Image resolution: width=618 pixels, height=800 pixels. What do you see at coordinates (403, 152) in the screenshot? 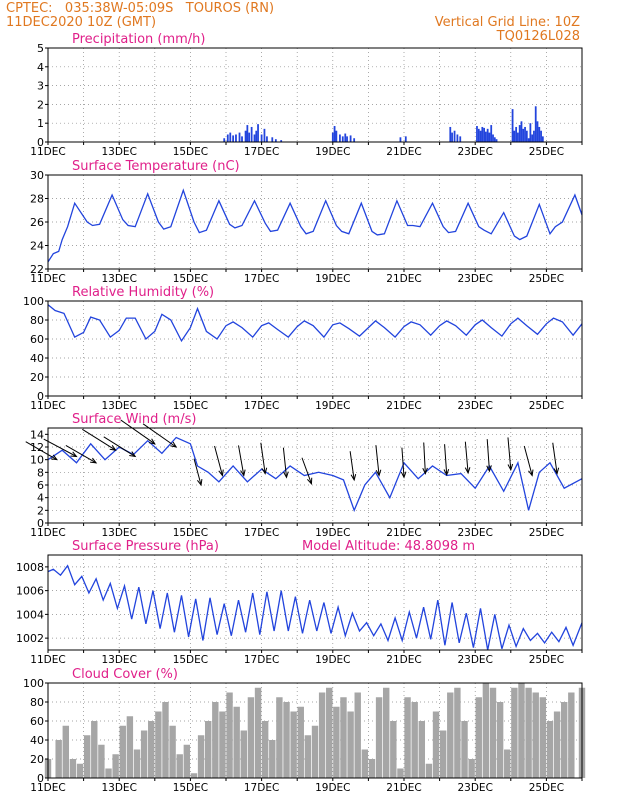
I see `precip-xtick-label: 21DEC` at bounding box center [403, 152].